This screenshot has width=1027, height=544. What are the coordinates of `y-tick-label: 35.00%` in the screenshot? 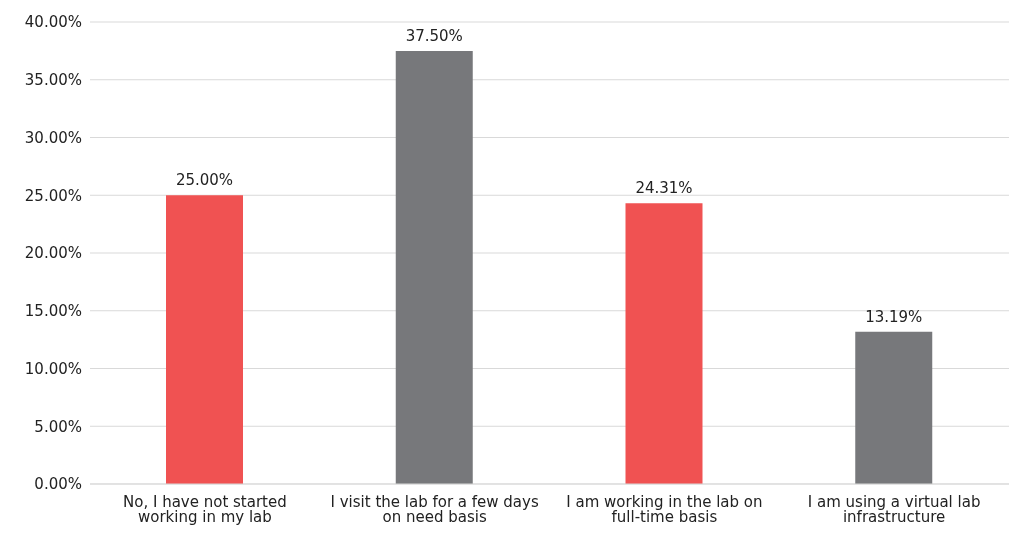 It's located at (53, 80).